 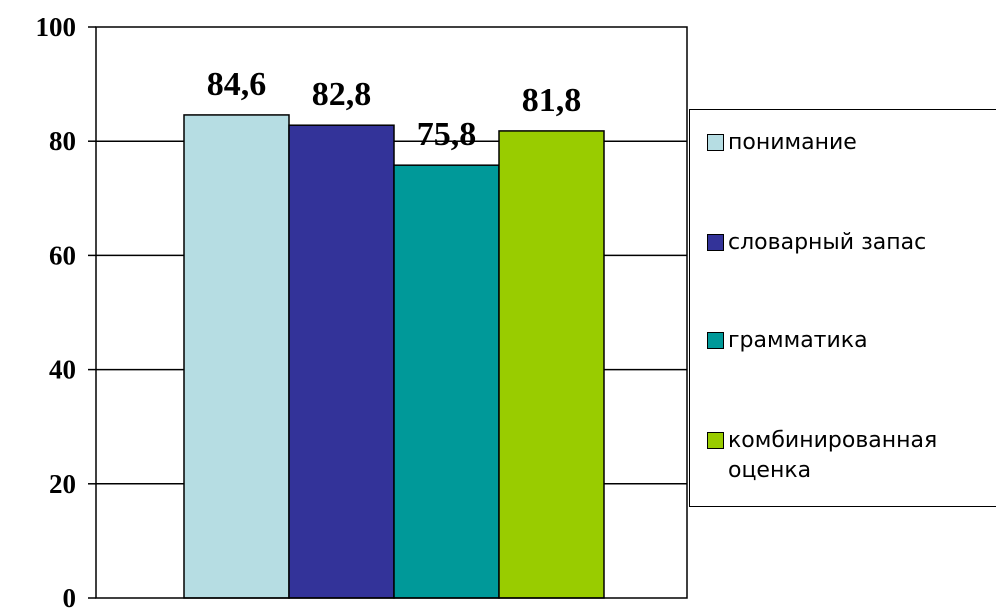 What do you see at coordinates (62, 255) in the screenshot?
I see `y-tick-label-60: 60` at bounding box center [62, 255].